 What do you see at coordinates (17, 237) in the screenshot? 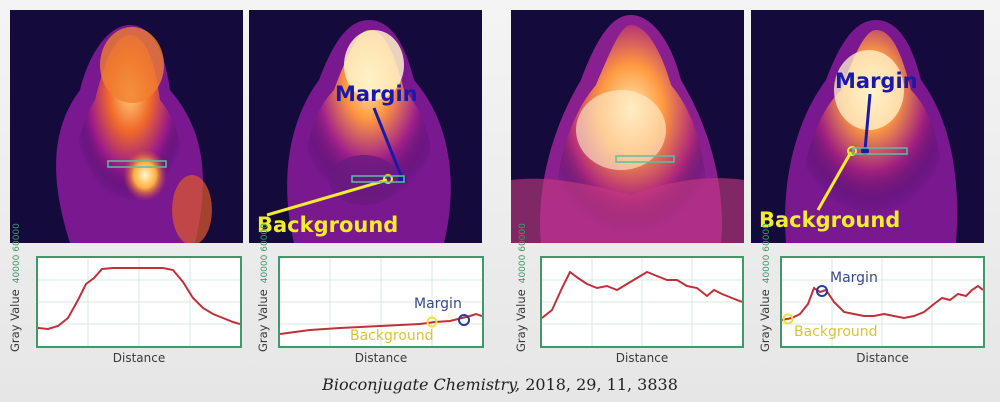
I see `ytick-1b: 60000` at bounding box center [17, 237].